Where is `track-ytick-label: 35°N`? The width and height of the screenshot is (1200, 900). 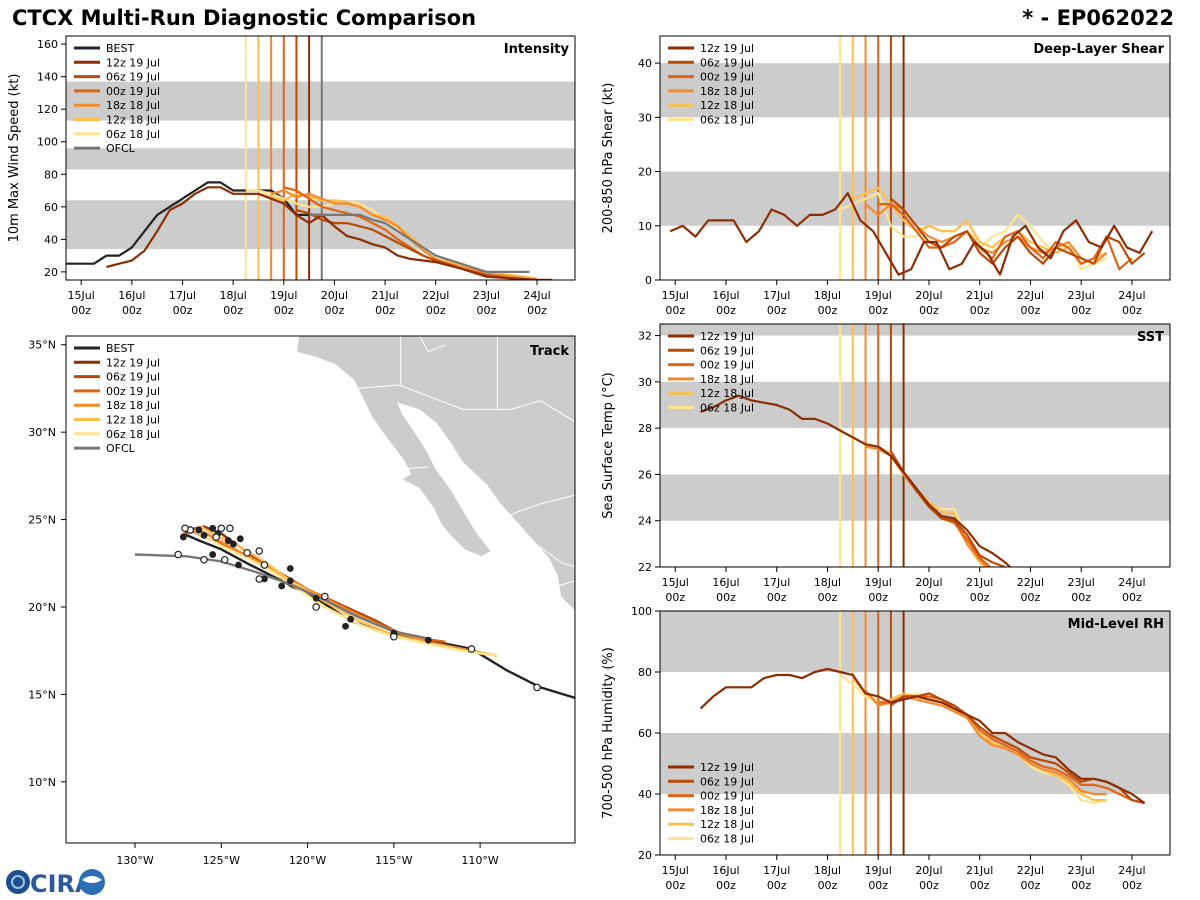
track-ytick-label: 35°N is located at coordinates (42, 345).